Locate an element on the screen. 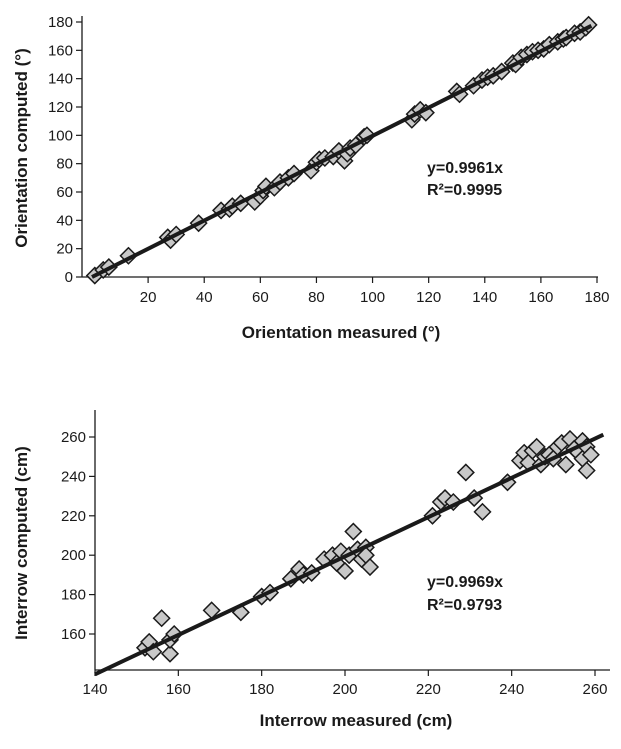 The image size is (621, 749). interrow-x-tick-label: 200 is located at coordinates (344, 689).